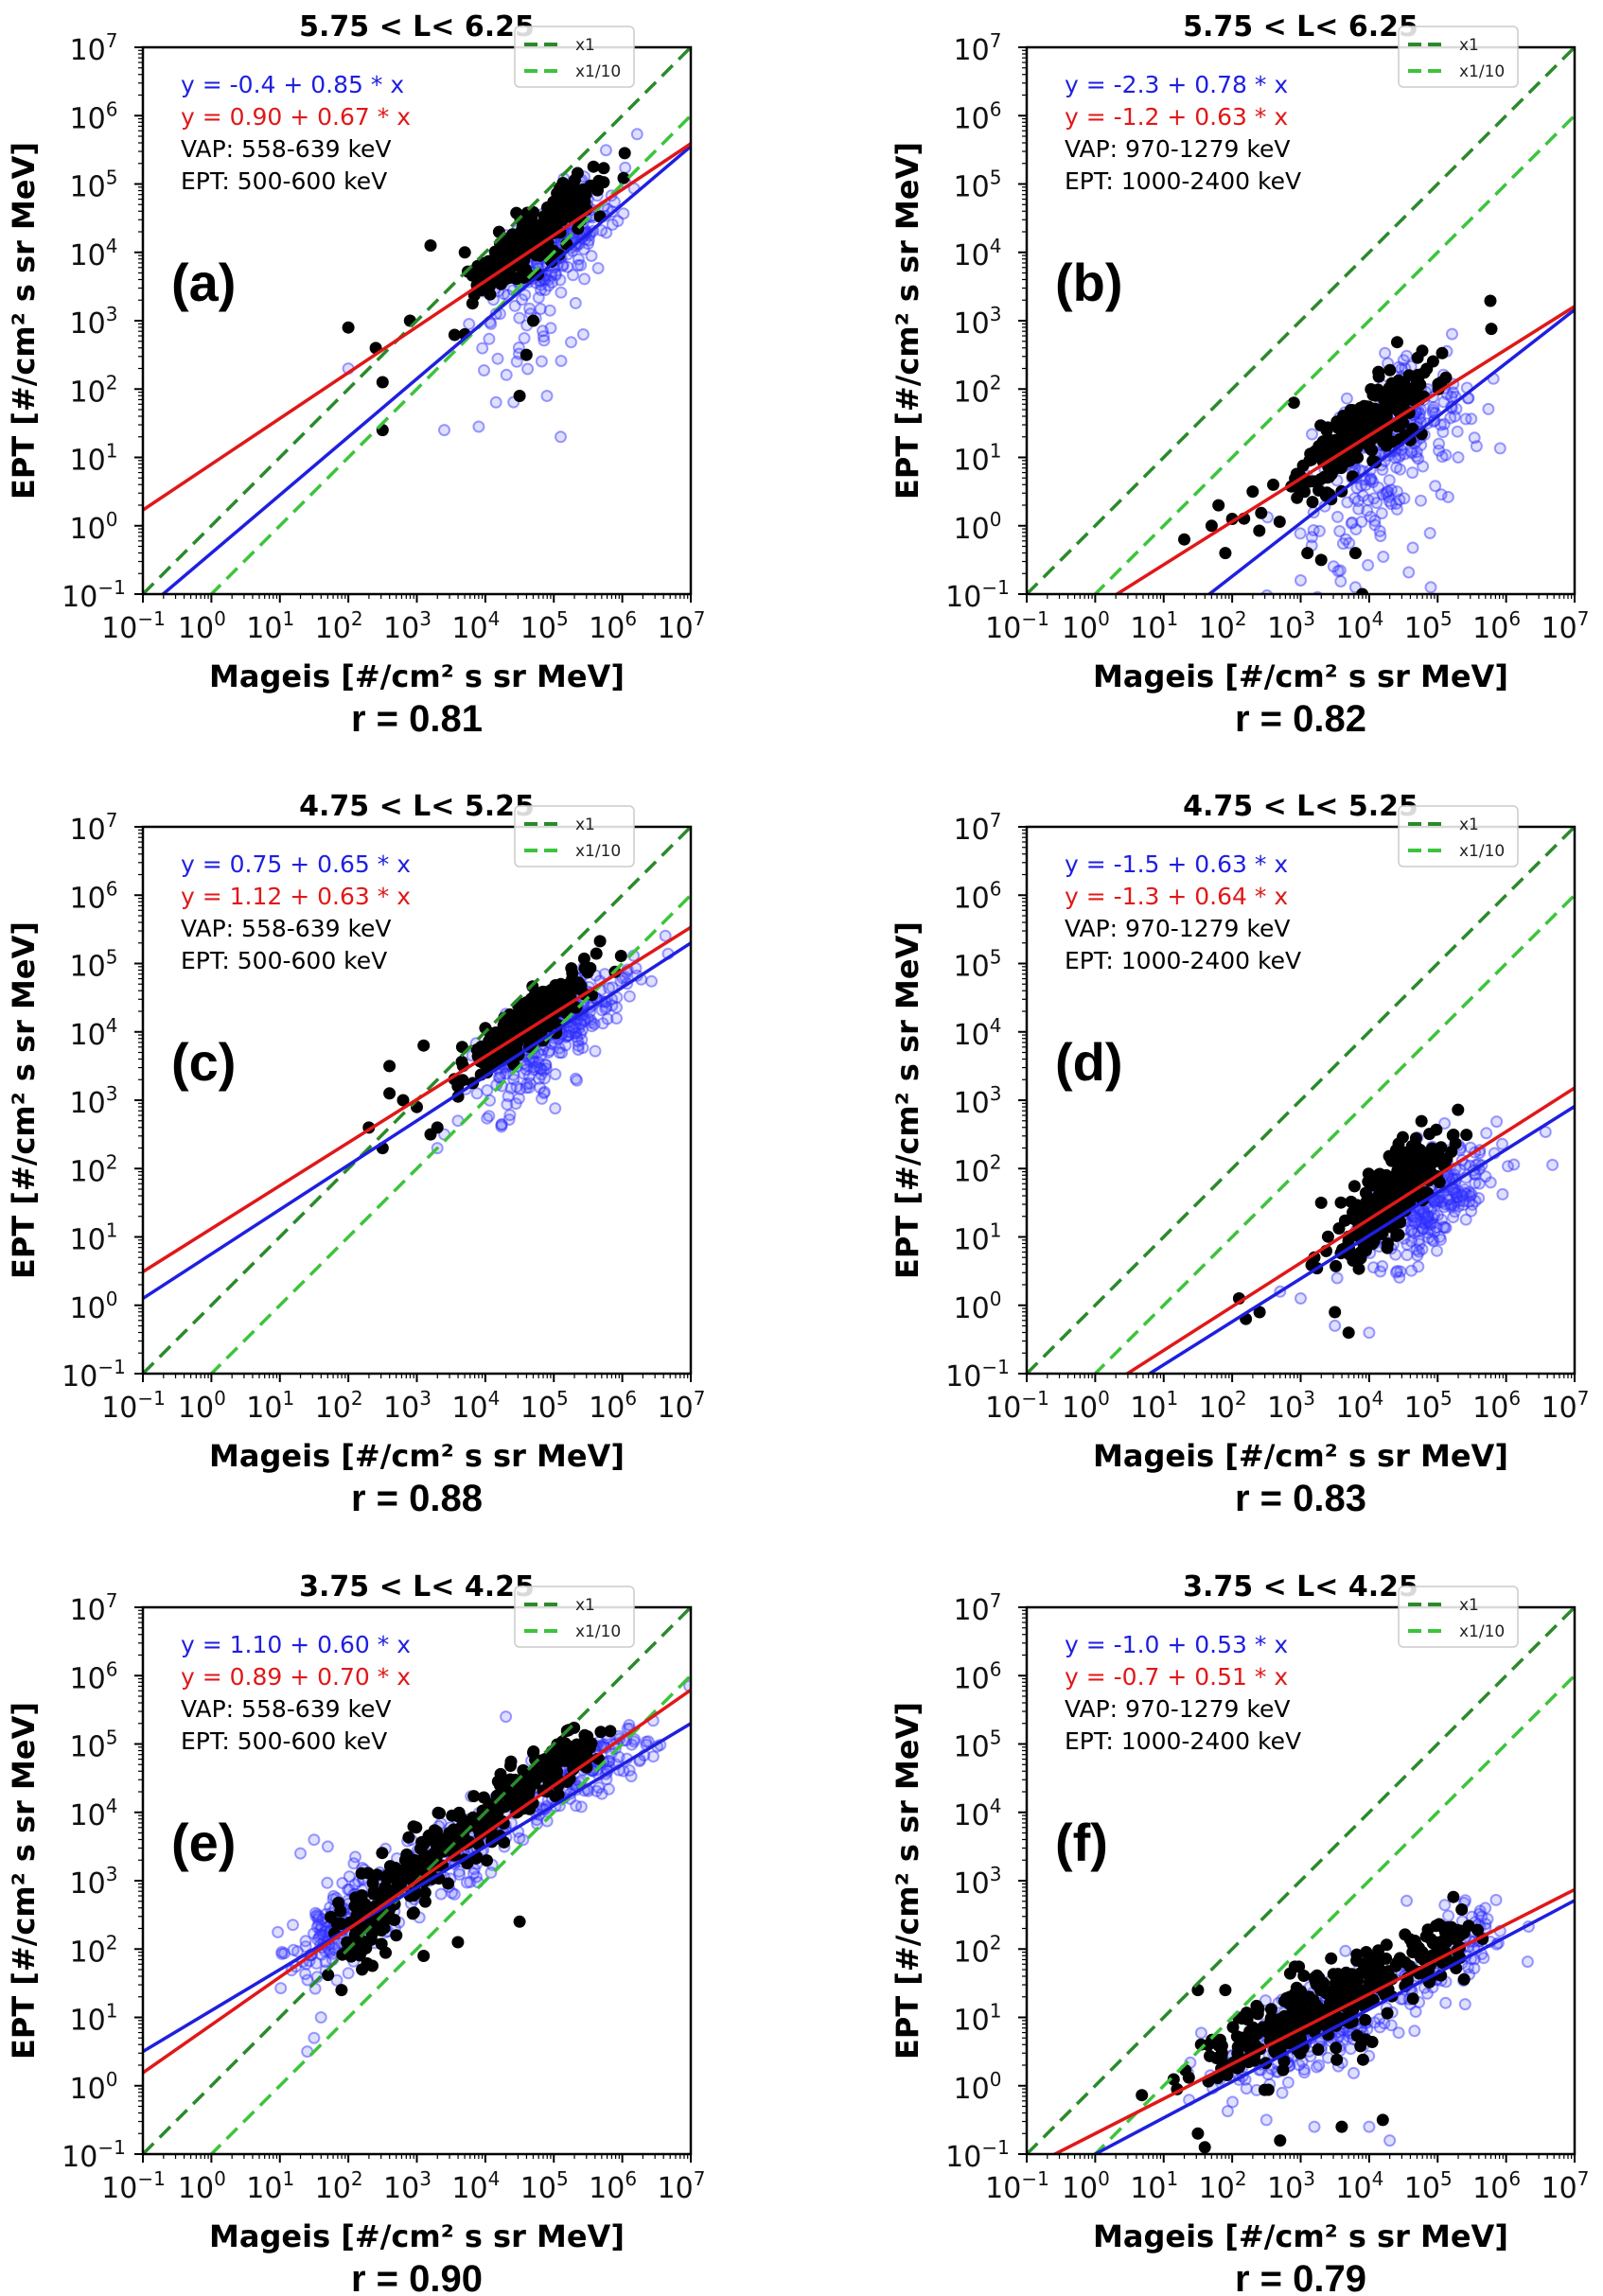 This screenshot has height=2296, width=1603. I want to click on x-tick-label: 10², so click(1223, 2186).